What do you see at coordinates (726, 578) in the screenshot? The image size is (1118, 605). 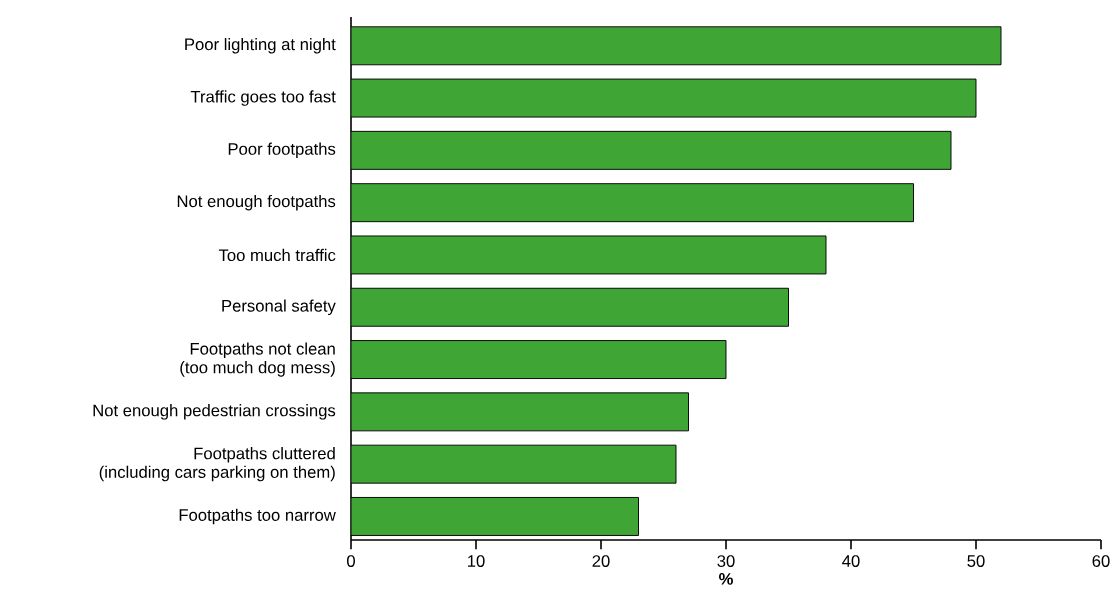 I see `x-axis-title: %` at bounding box center [726, 578].